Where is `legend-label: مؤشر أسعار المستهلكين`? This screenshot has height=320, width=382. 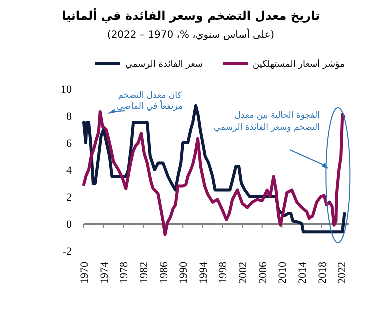
legend-label: مؤشر أسعار المستهلكين is located at coordinates (299, 64).